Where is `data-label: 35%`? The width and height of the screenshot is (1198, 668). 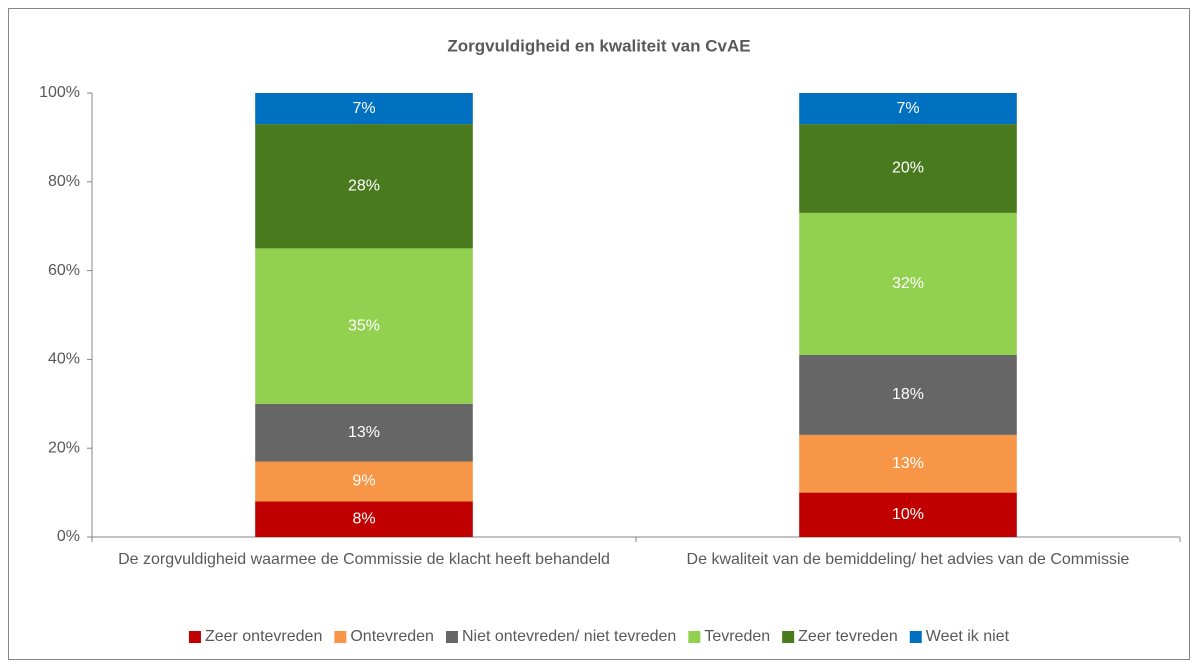
data-label: 35% is located at coordinates (364, 325).